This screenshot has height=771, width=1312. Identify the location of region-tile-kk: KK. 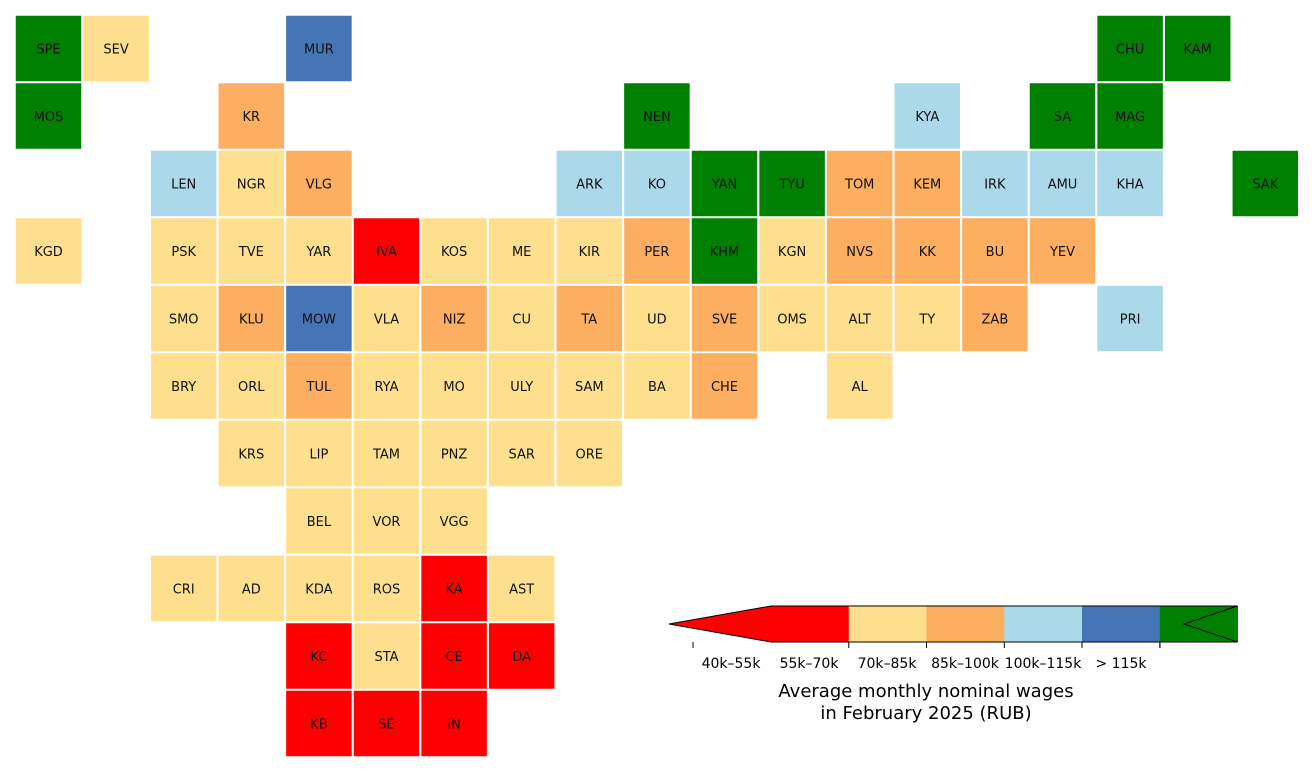
(927, 251).